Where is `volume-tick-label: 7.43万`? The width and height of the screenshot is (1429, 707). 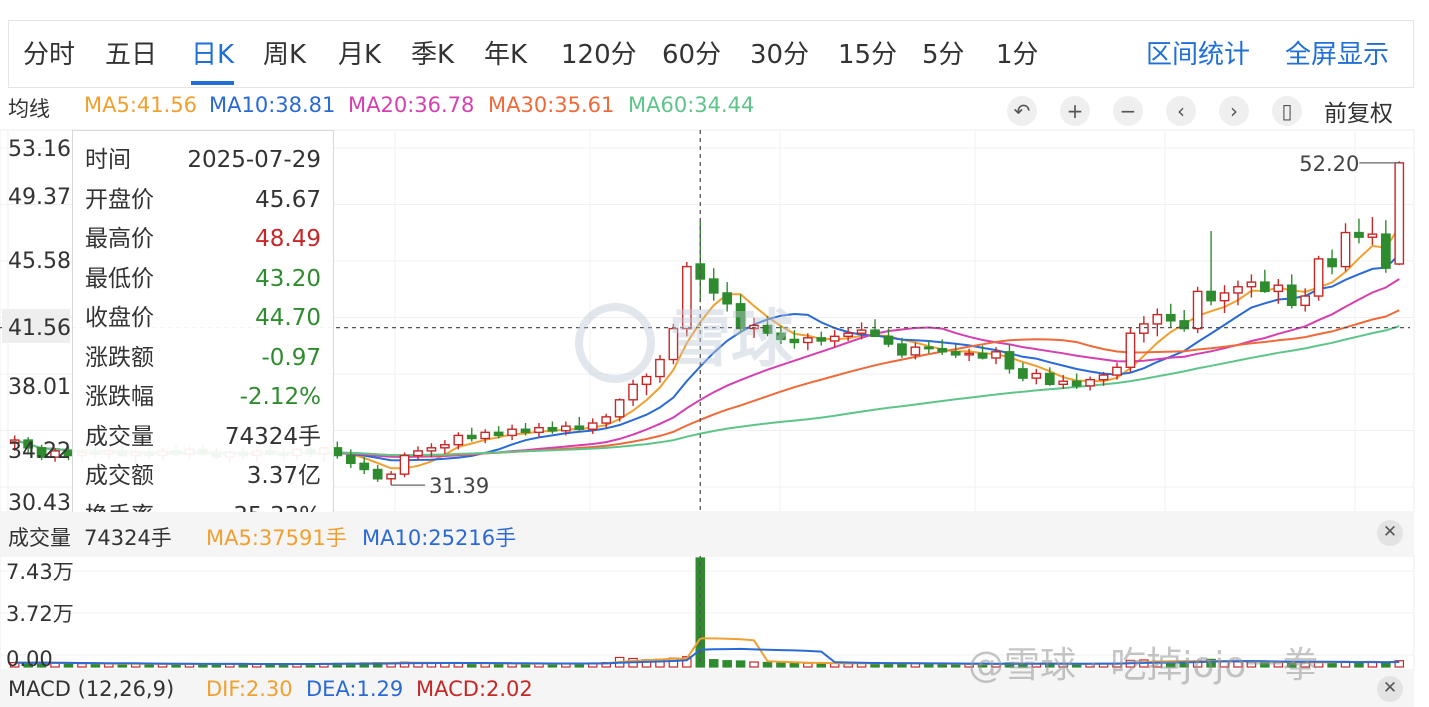 volume-tick-label: 7.43万 is located at coordinates (40, 572).